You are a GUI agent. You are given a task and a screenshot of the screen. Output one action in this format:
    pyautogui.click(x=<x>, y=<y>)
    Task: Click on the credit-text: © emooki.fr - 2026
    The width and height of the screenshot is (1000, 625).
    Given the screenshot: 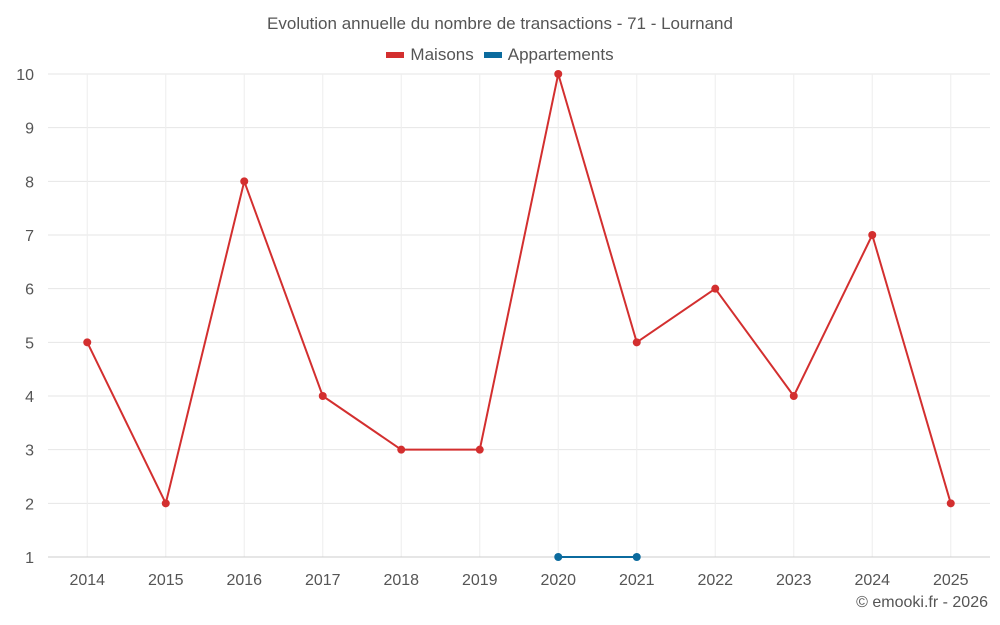 What is the action you would take?
    pyautogui.click(x=922, y=602)
    